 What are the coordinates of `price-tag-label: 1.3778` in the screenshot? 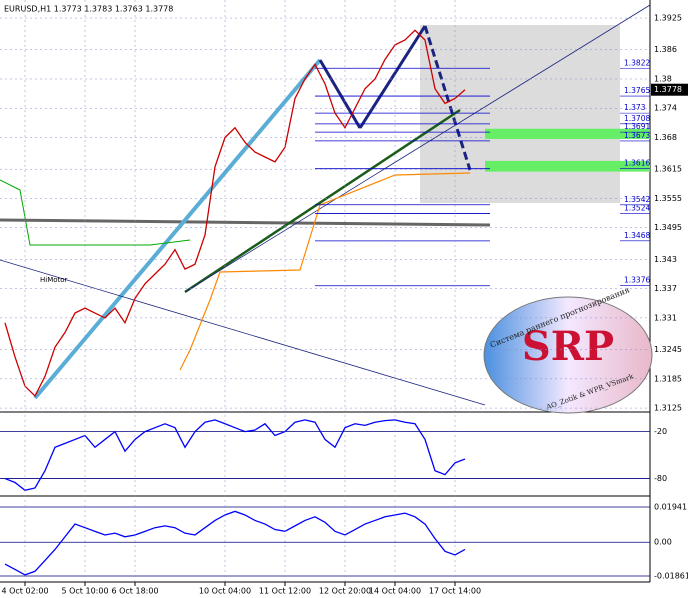 It's located at (668, 89).